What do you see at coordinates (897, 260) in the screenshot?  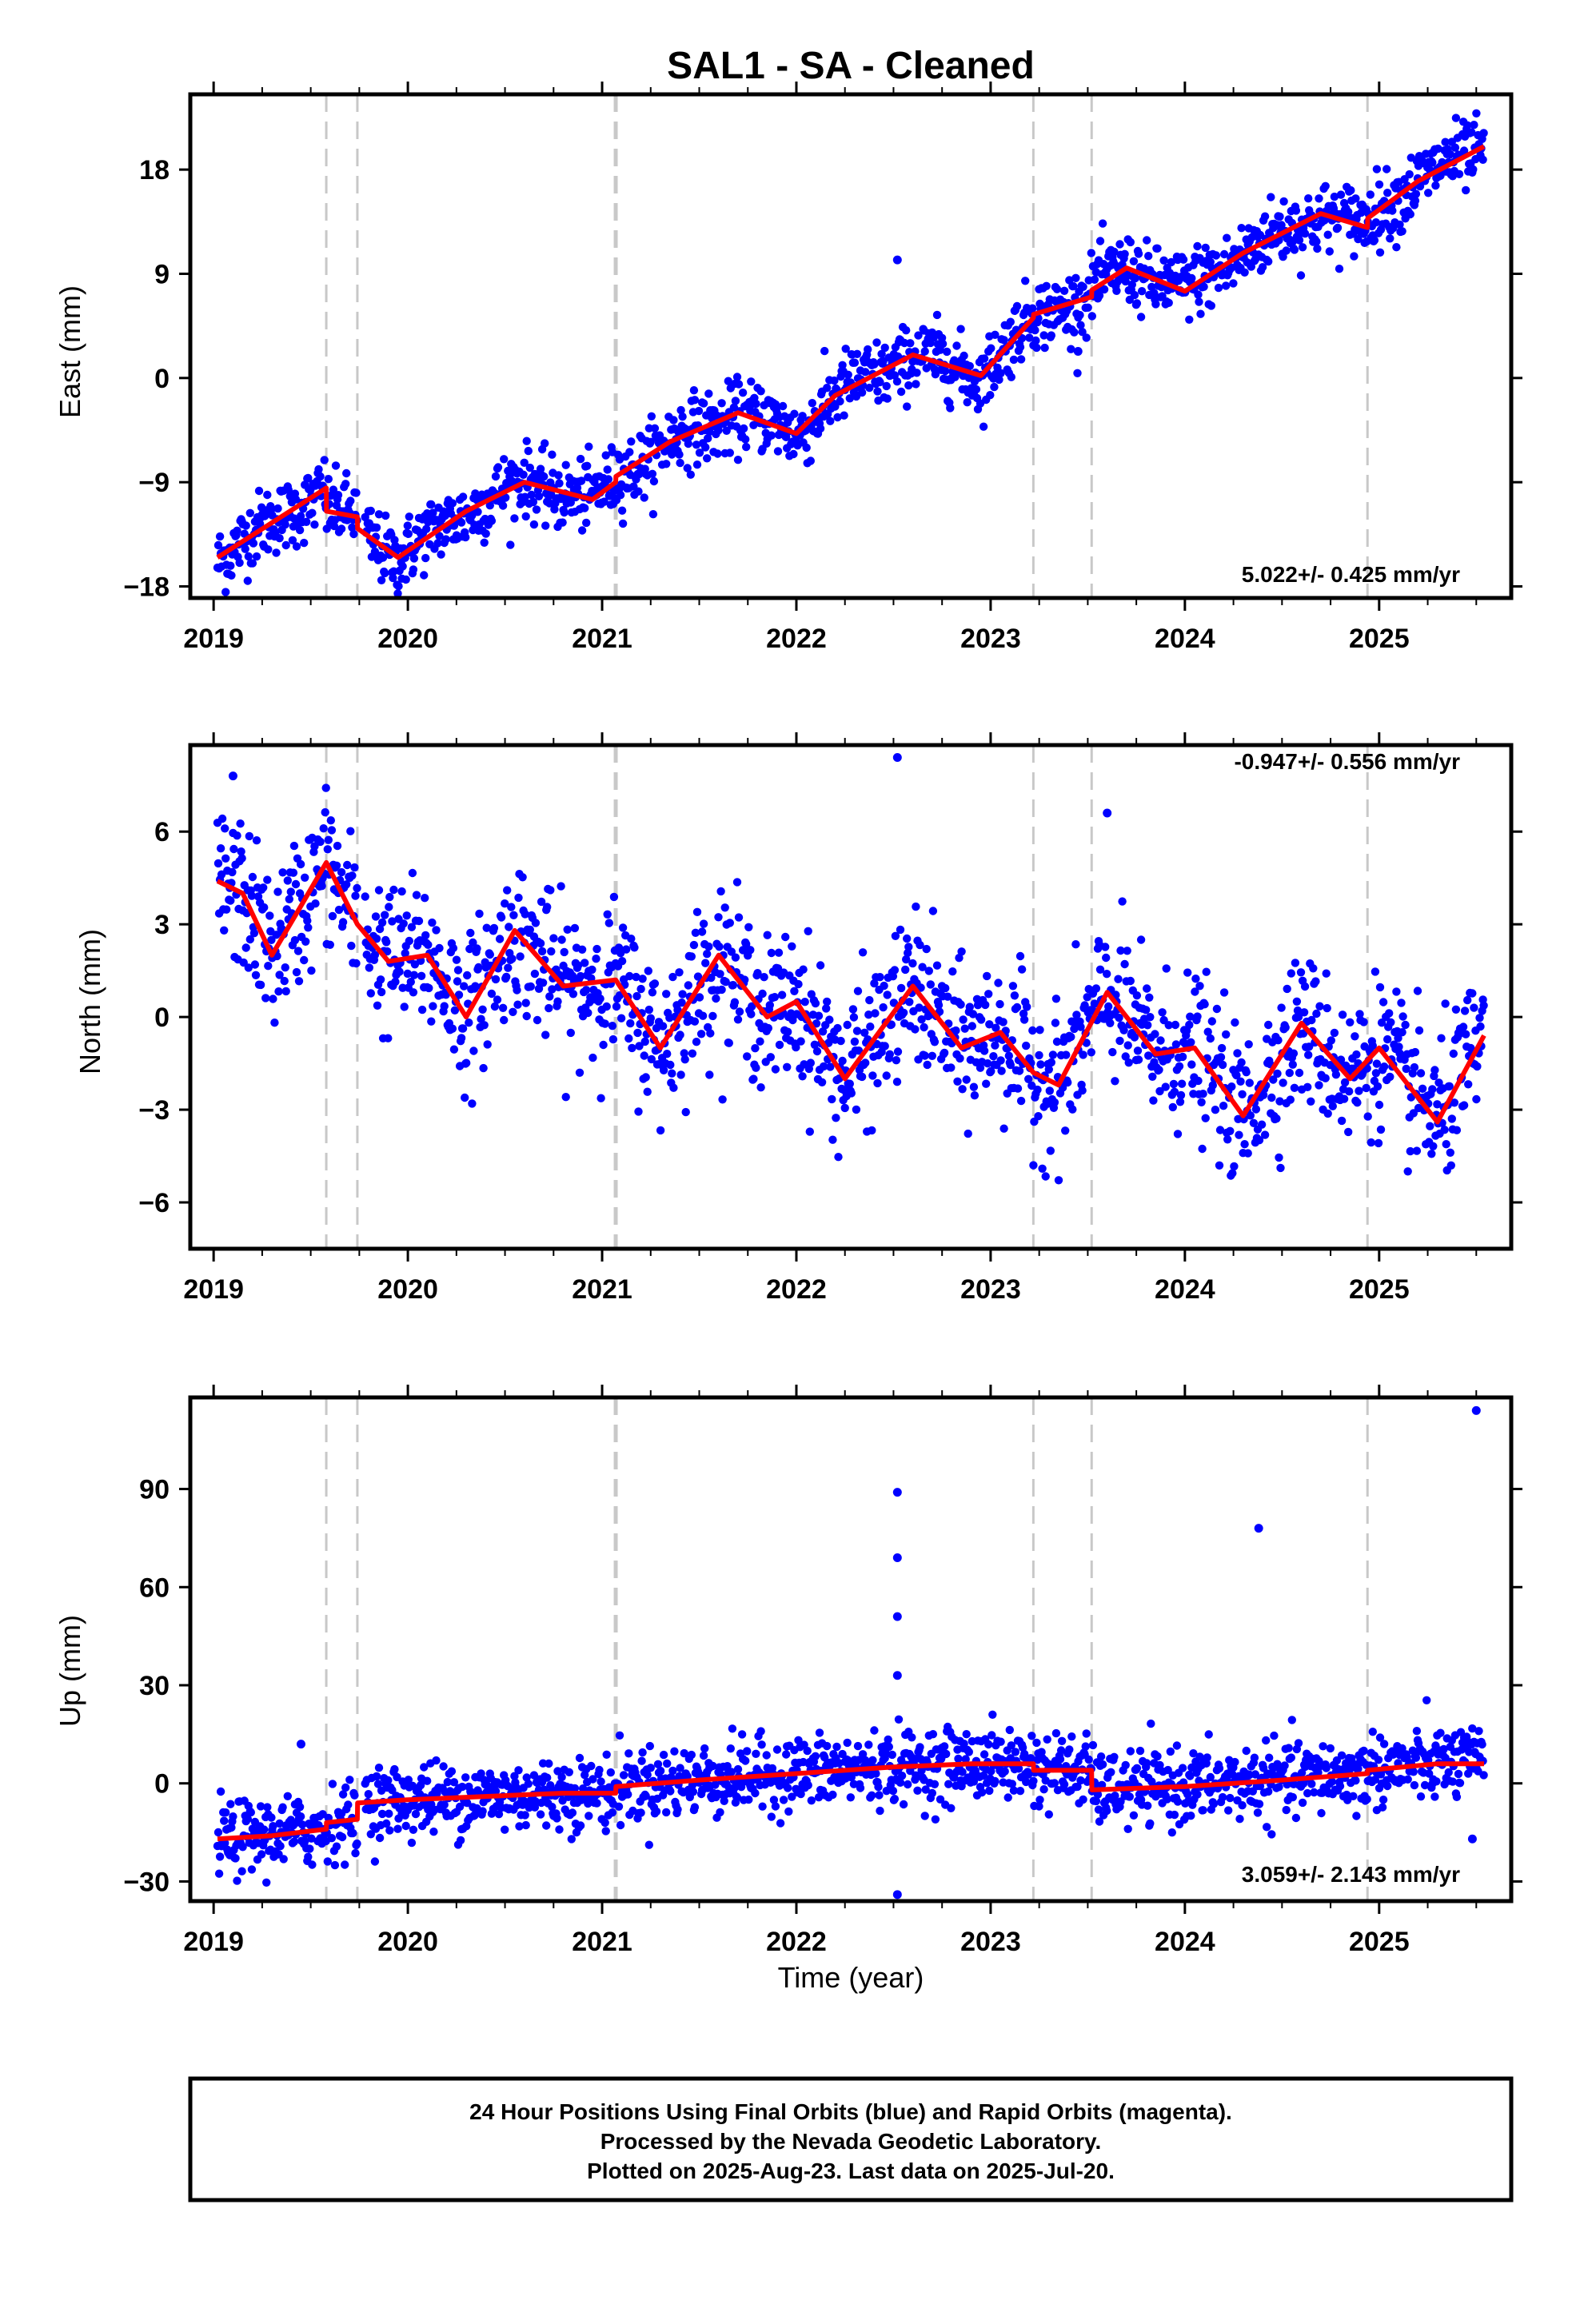 I see `east-outlier-point` at bounding box center [897, 260].